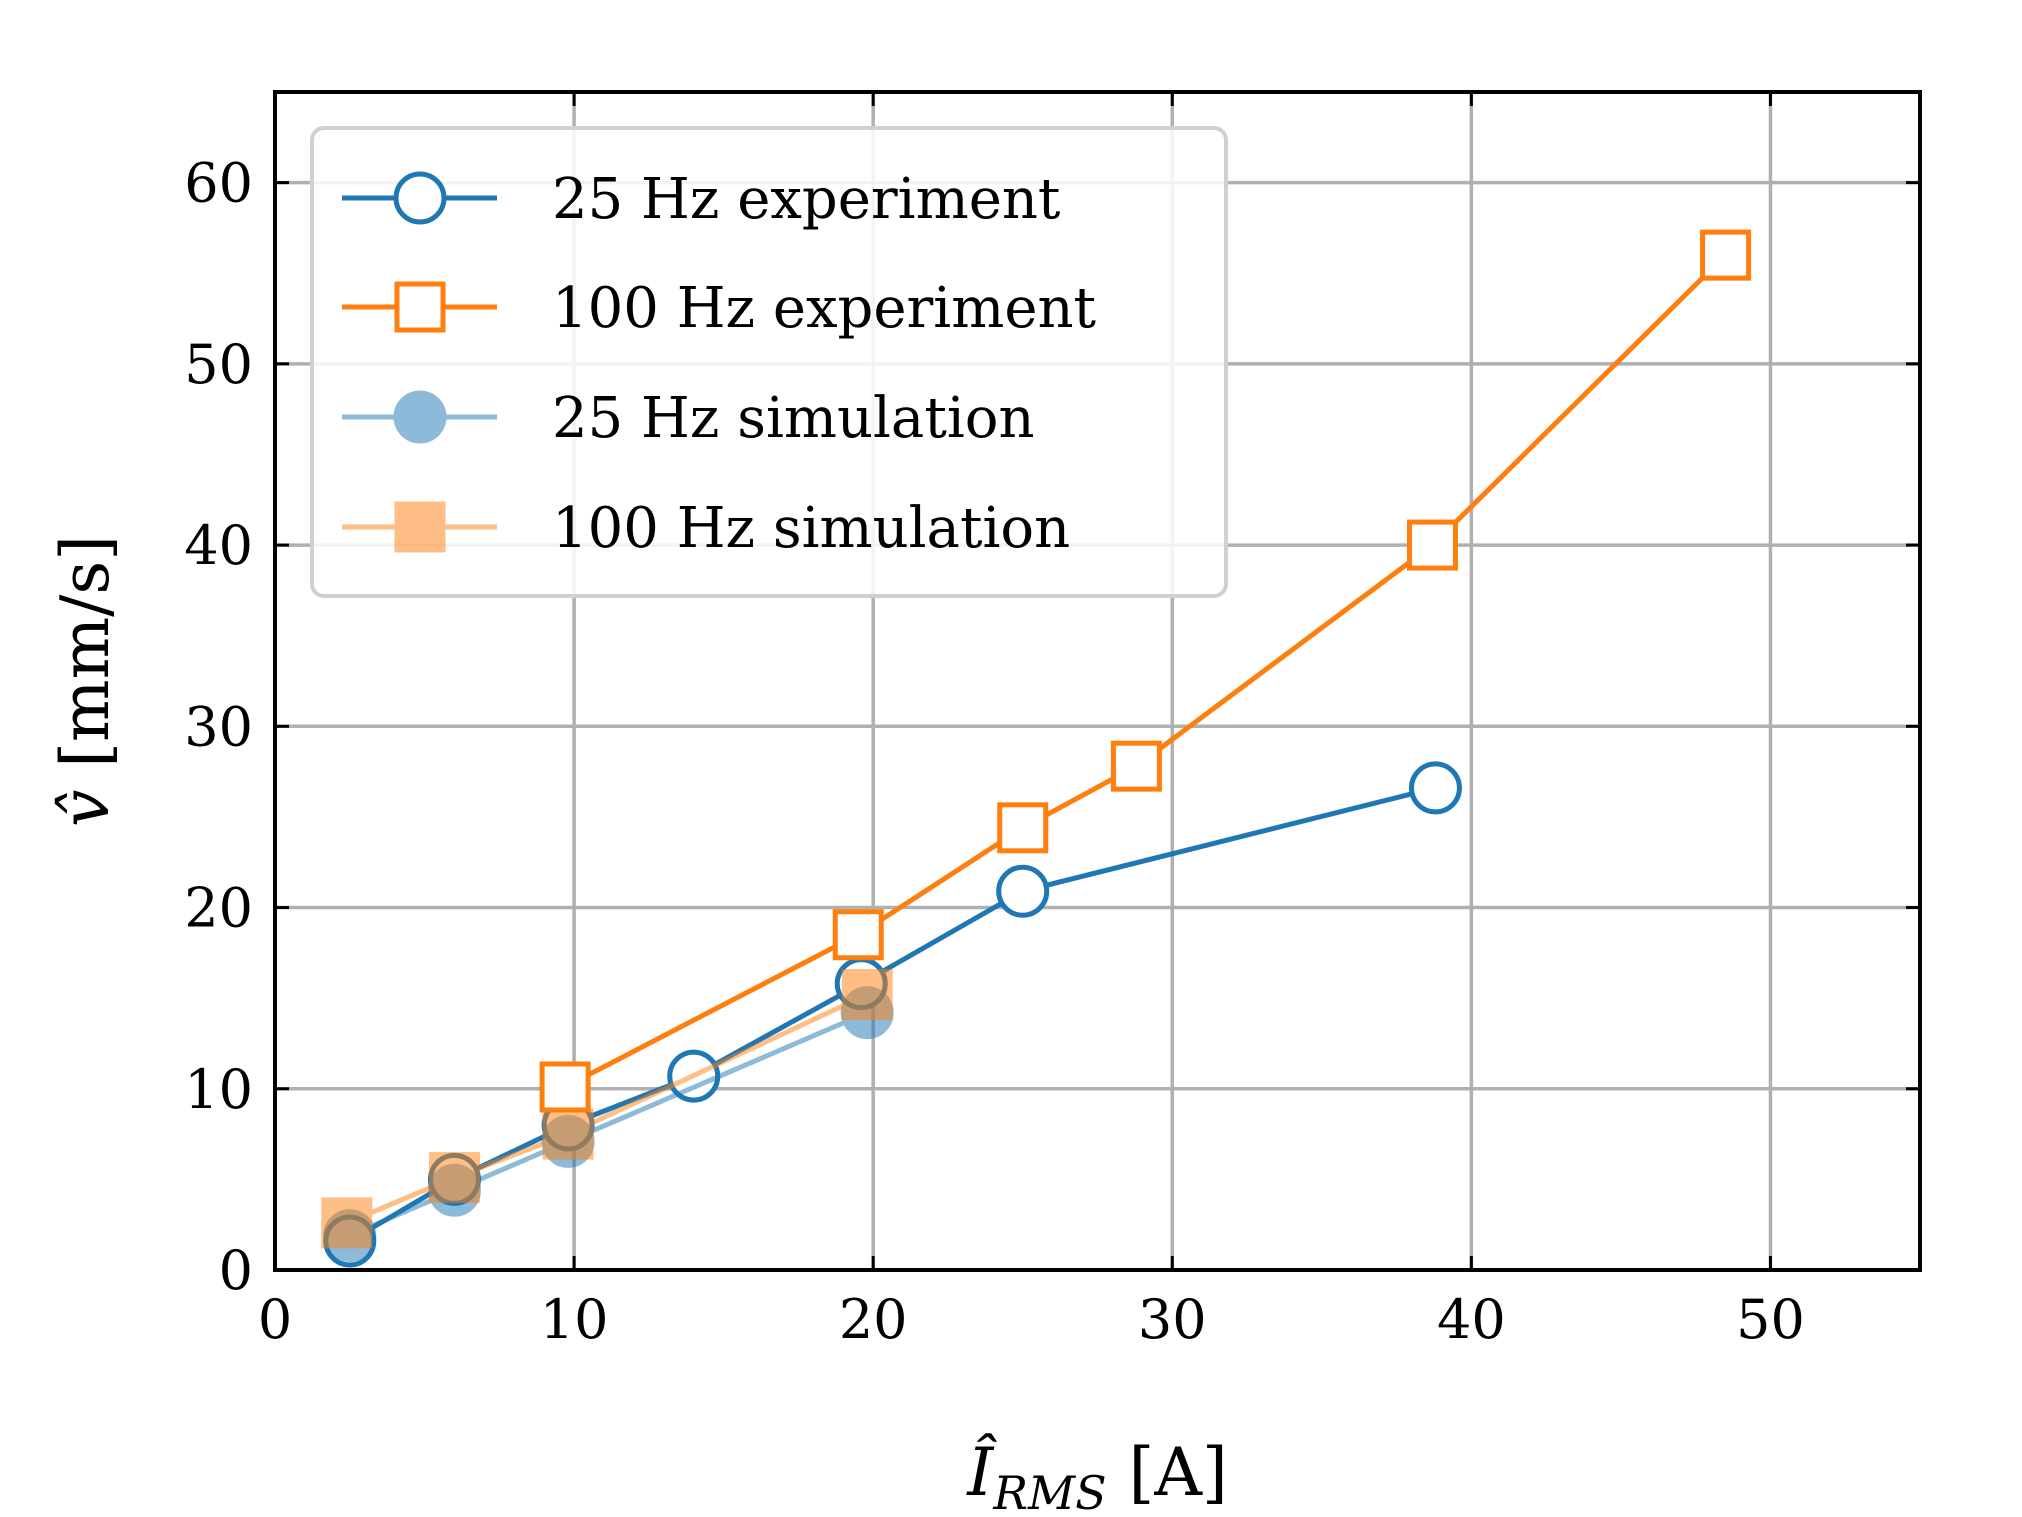 The width and height of the screenshot is (2022, 1517). Describe the element at coordinates (873, 1319) in the screenshot. I see `x-tick-label: 20` at that location.